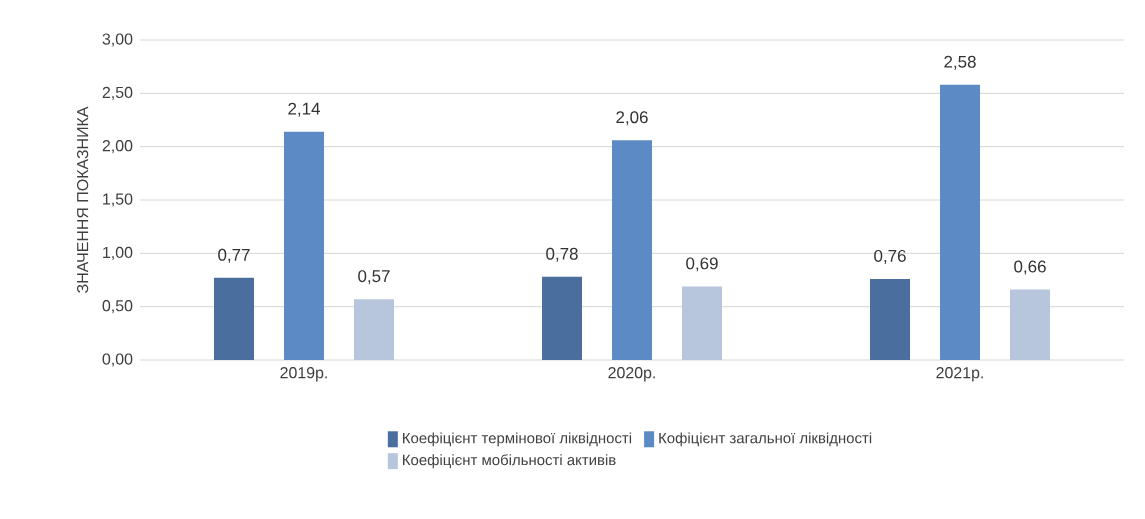 This screenshot has height=519, width=1145. Describe the element at coordinates (702, 264) in the screenshot. I see `data-label: 0,69` at that location.